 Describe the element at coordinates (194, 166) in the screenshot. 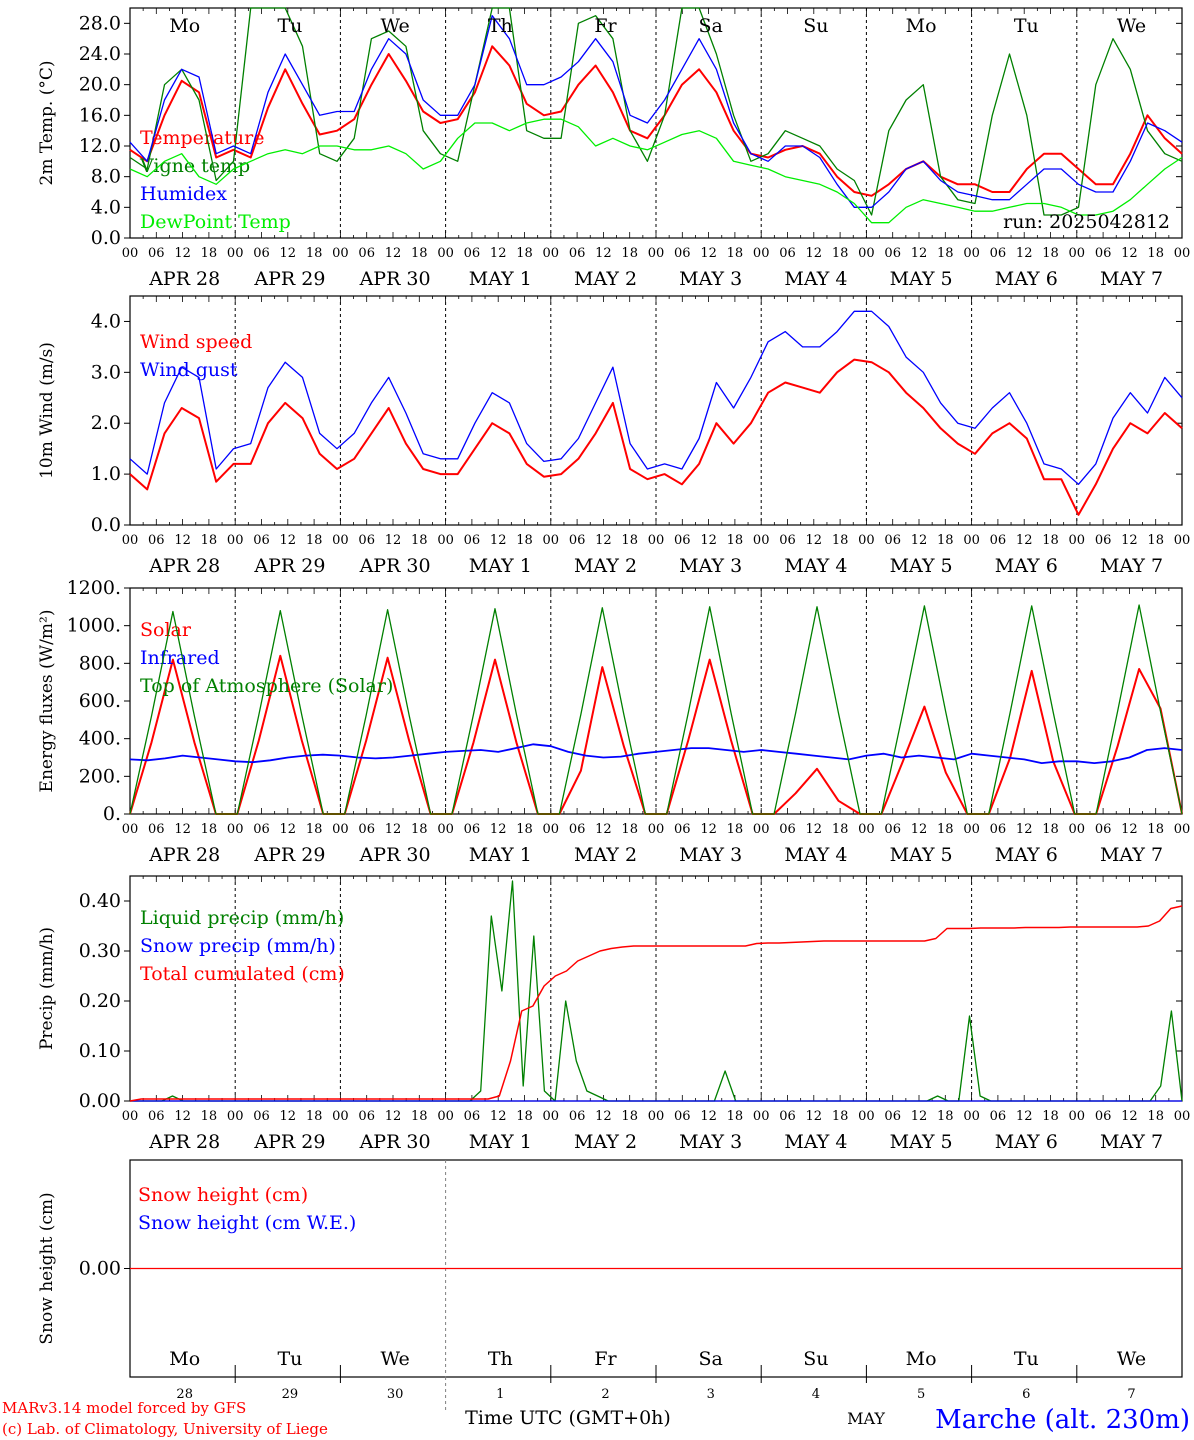

I see `legend-entry: Vigne temp` at that location.